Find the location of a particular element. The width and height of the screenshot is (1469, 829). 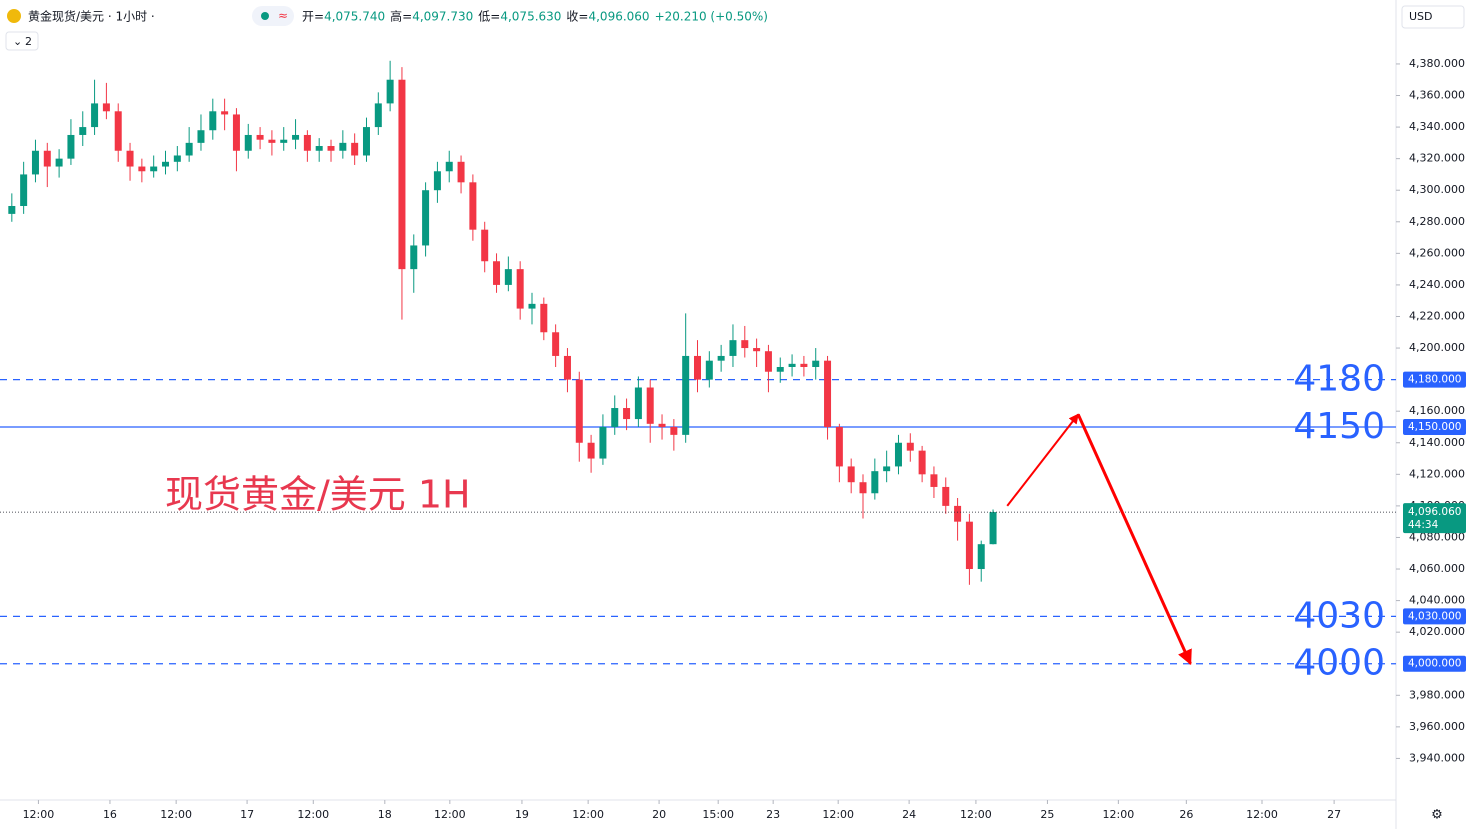

level-value: 4180 is located at coordinates (1339, 379).